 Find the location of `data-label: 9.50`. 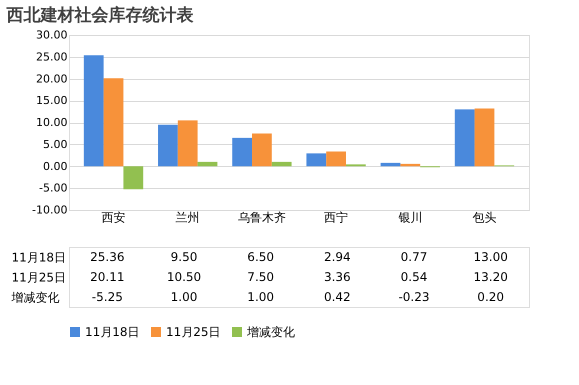

data-label: 9.50 is located at coordinates (184, 257).